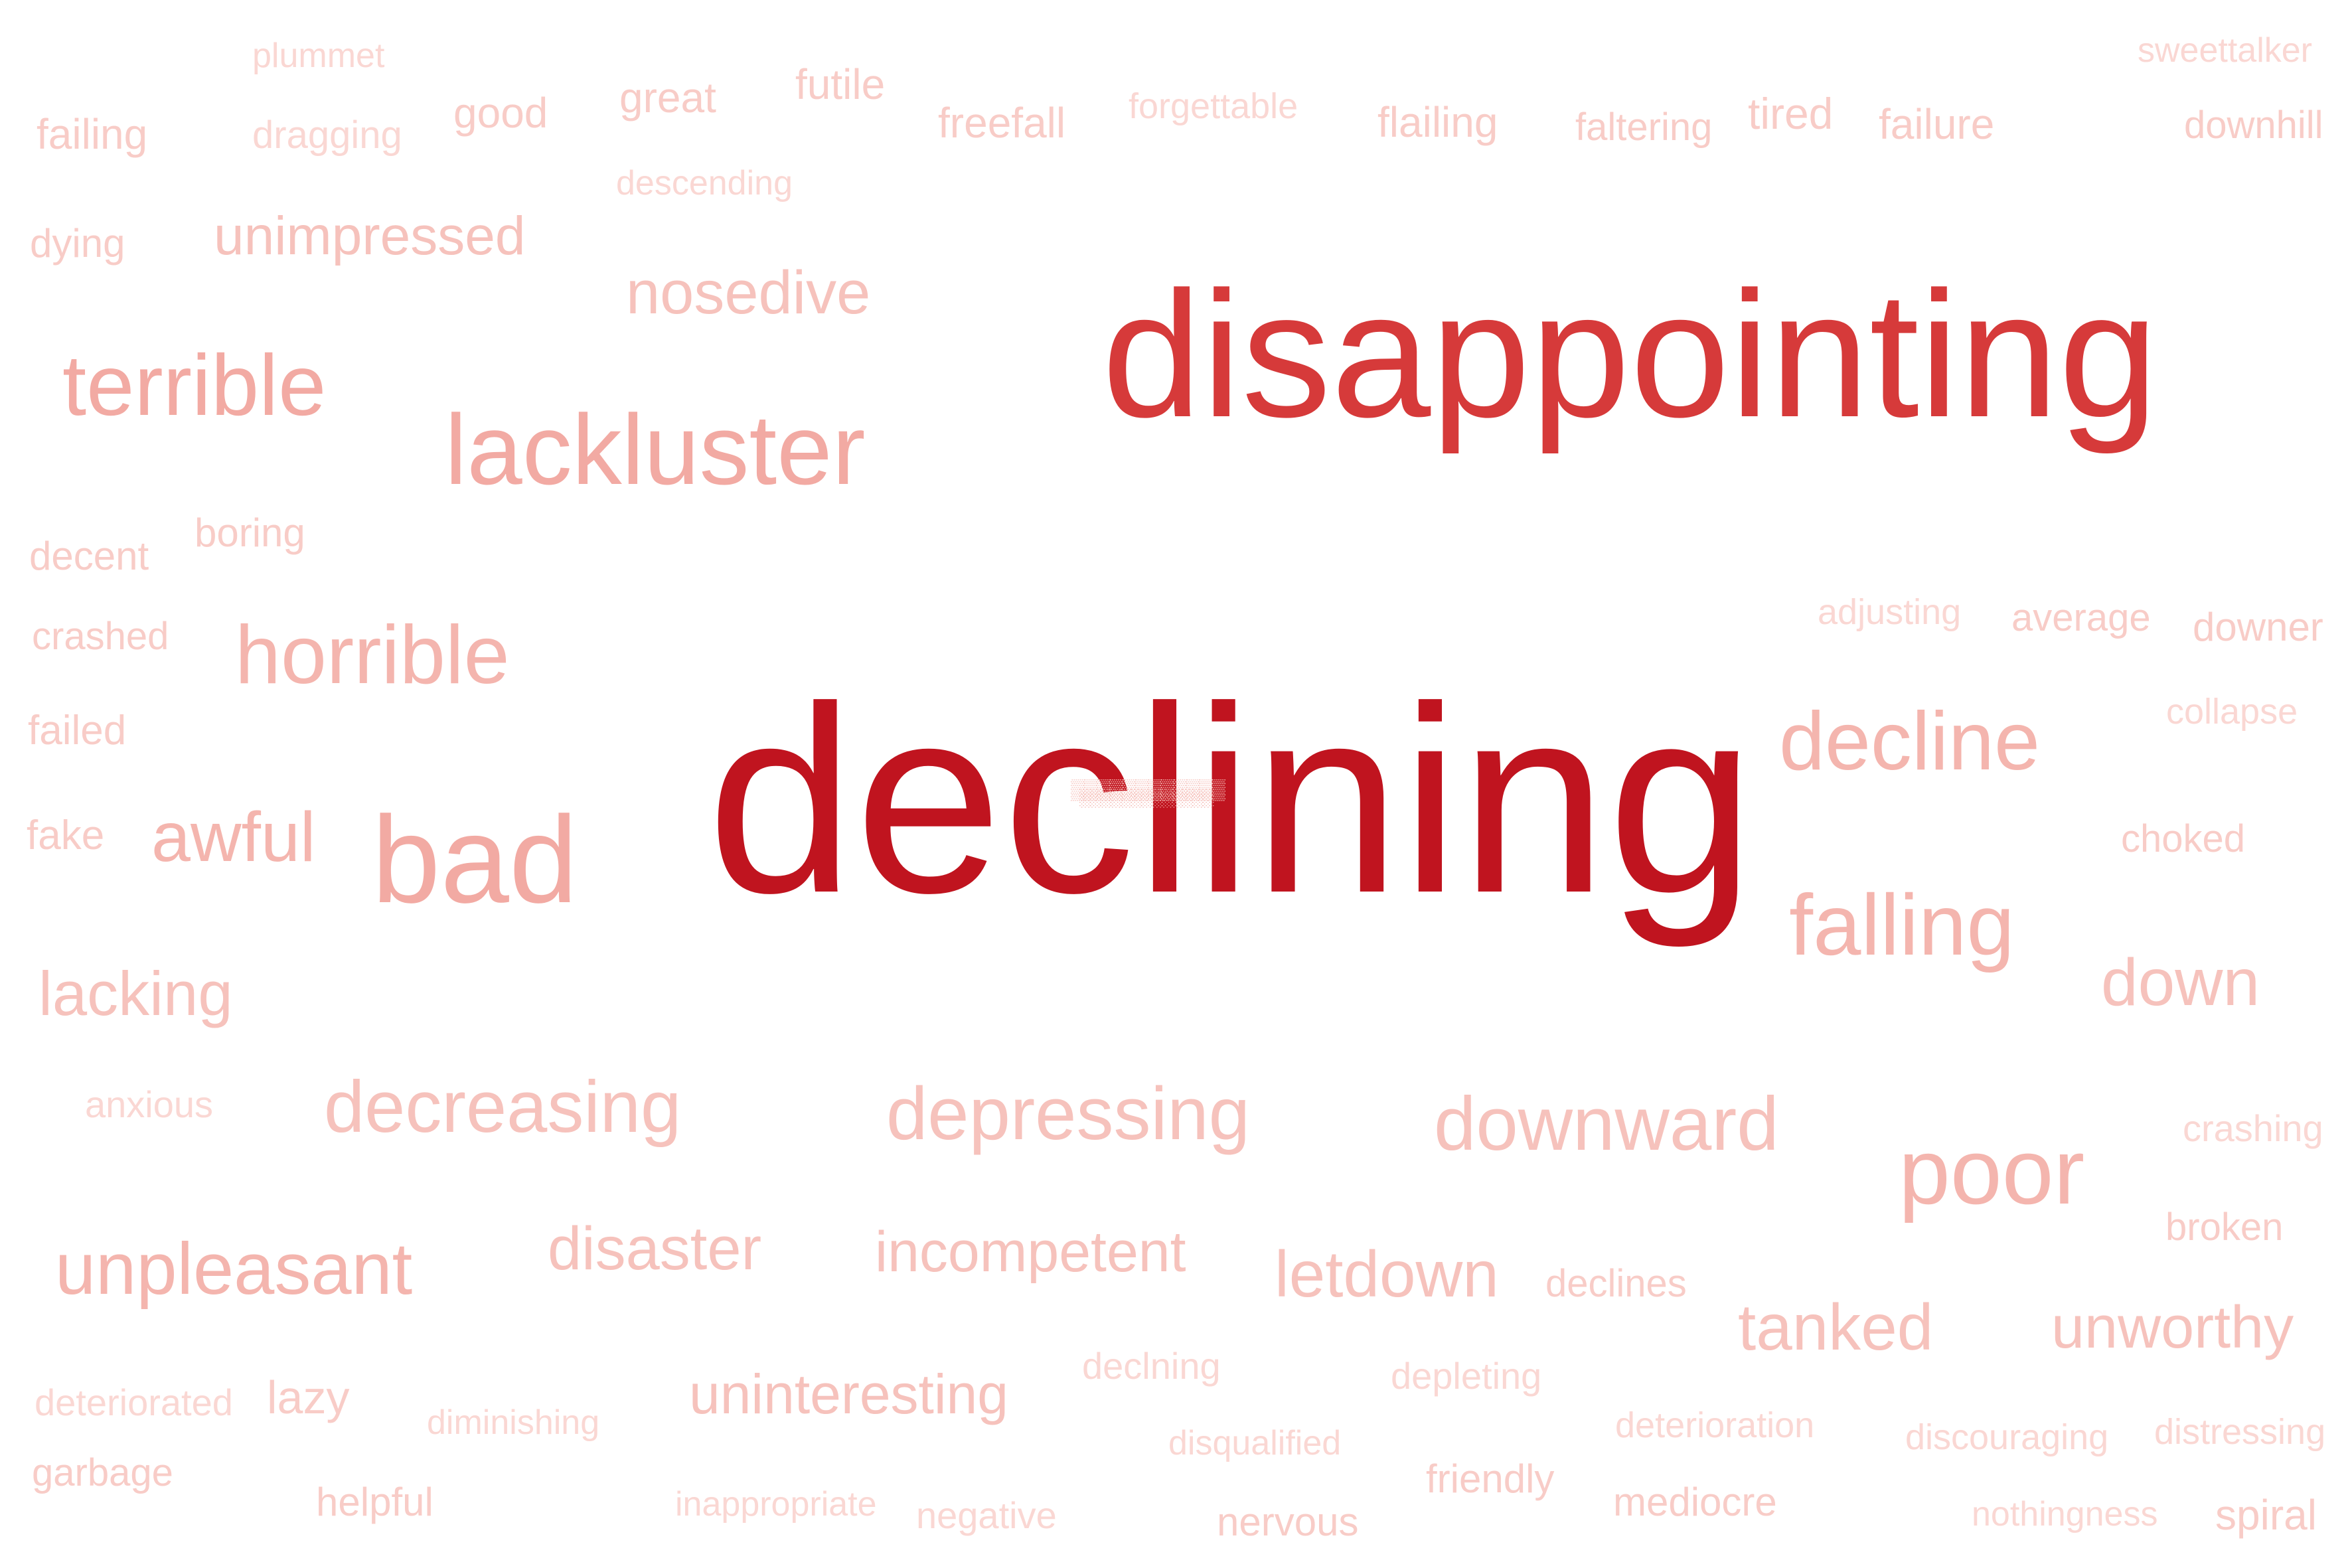  What do you see at coordinates (475, 860) in the screenshot?
I see `word-bad: bad` at bounding box center [475, 860].